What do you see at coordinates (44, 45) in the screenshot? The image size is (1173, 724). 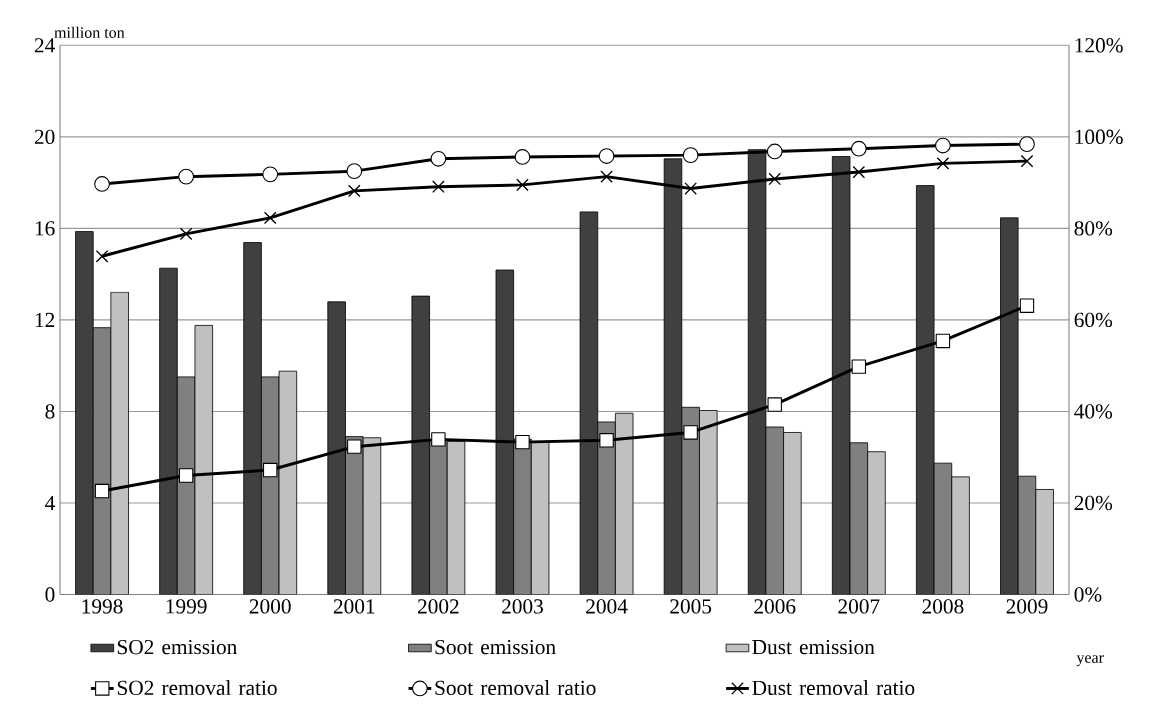 I see `y-tick-label: 24` at bounding box center [44, 45].